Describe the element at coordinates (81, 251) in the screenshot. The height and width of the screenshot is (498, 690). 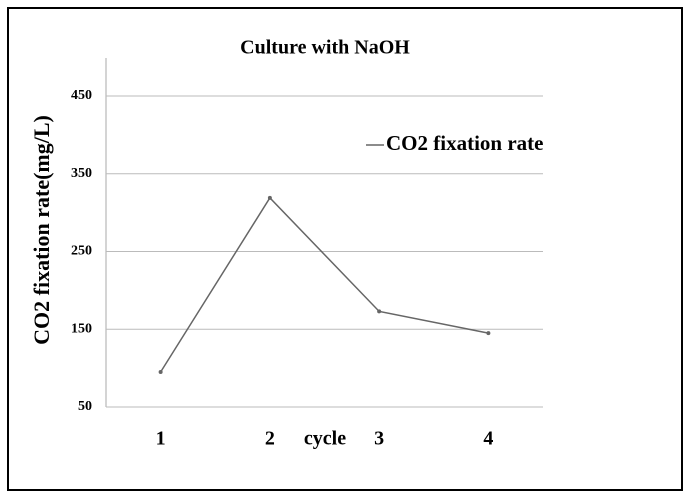
I see `y-tick-label: 250` at that location.